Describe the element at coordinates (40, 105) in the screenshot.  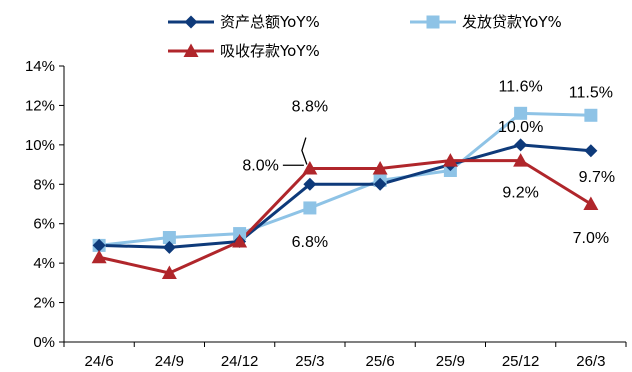
I see `y-tick-label: 12%` at that location.